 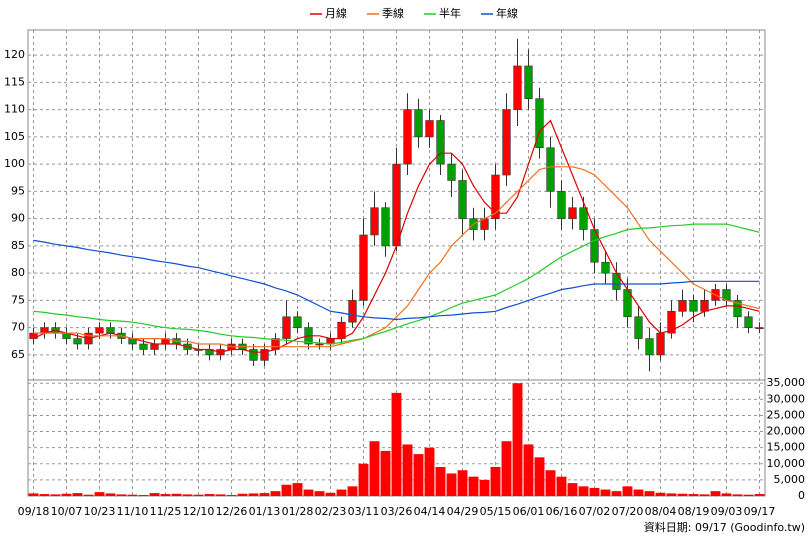 What do you see at coordinates (232, 511) in the screenshot?
I see `x-tick-label: 12/26` at bounding box center [232, 511].